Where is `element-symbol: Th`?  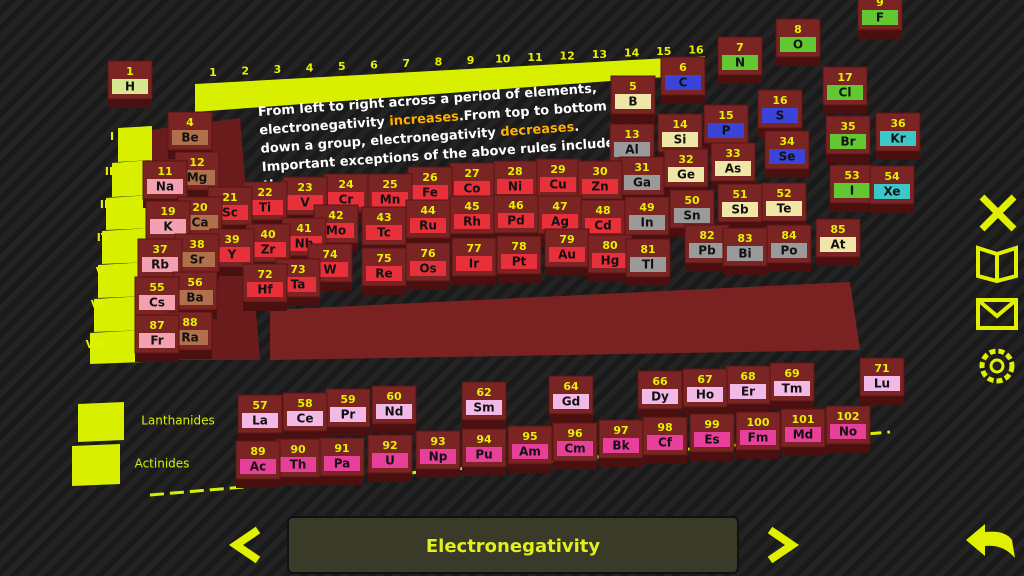 element-symbol: Th is located at coordinates (298, 465).